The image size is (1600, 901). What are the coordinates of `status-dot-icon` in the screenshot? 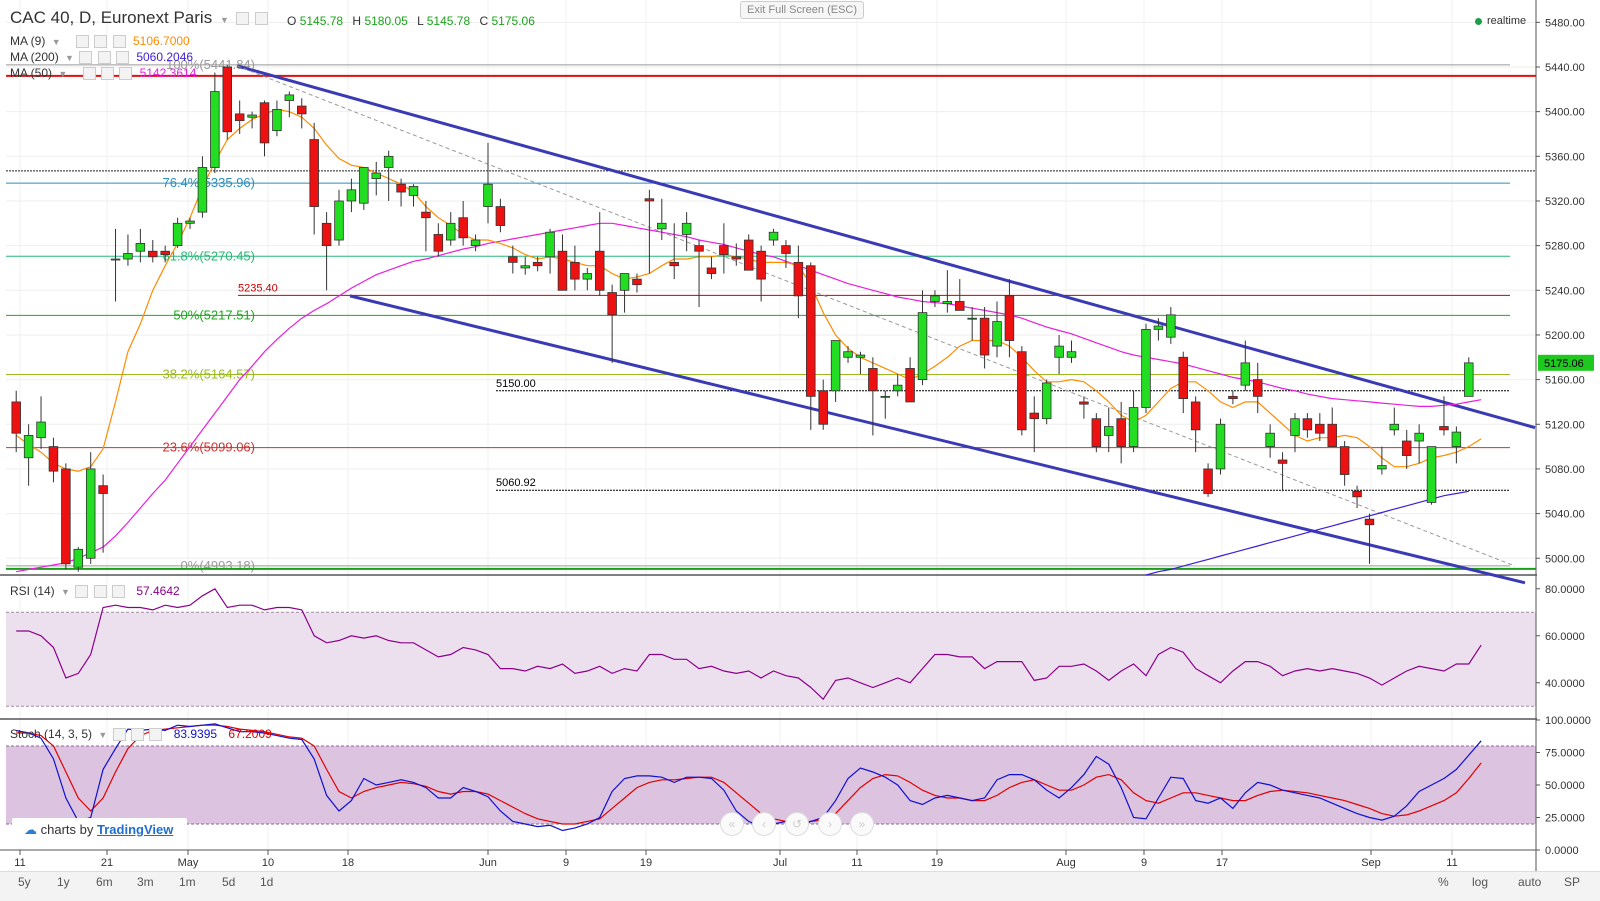 It's located at (1478, 21).